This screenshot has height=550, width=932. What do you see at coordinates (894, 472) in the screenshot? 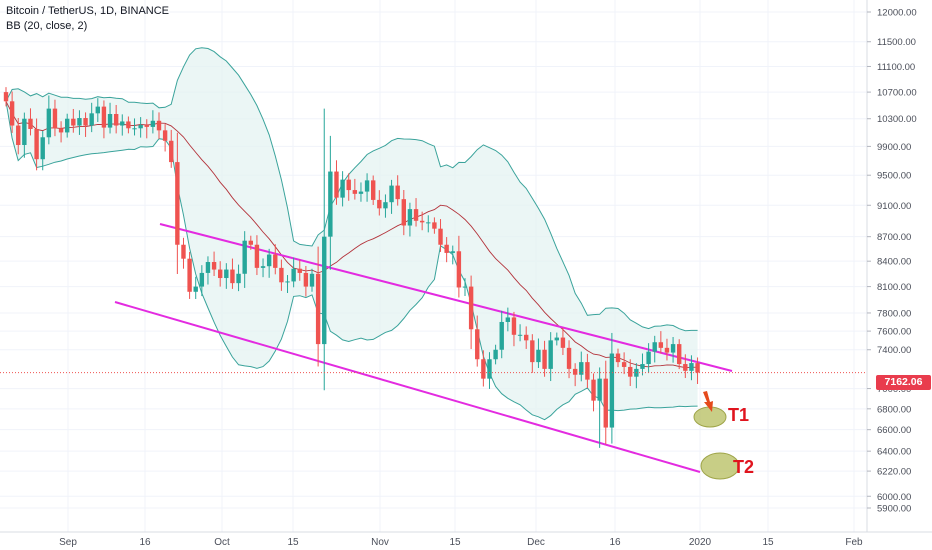
I see `y-tick-label: 6220.00` at bounding box center [894, 472].